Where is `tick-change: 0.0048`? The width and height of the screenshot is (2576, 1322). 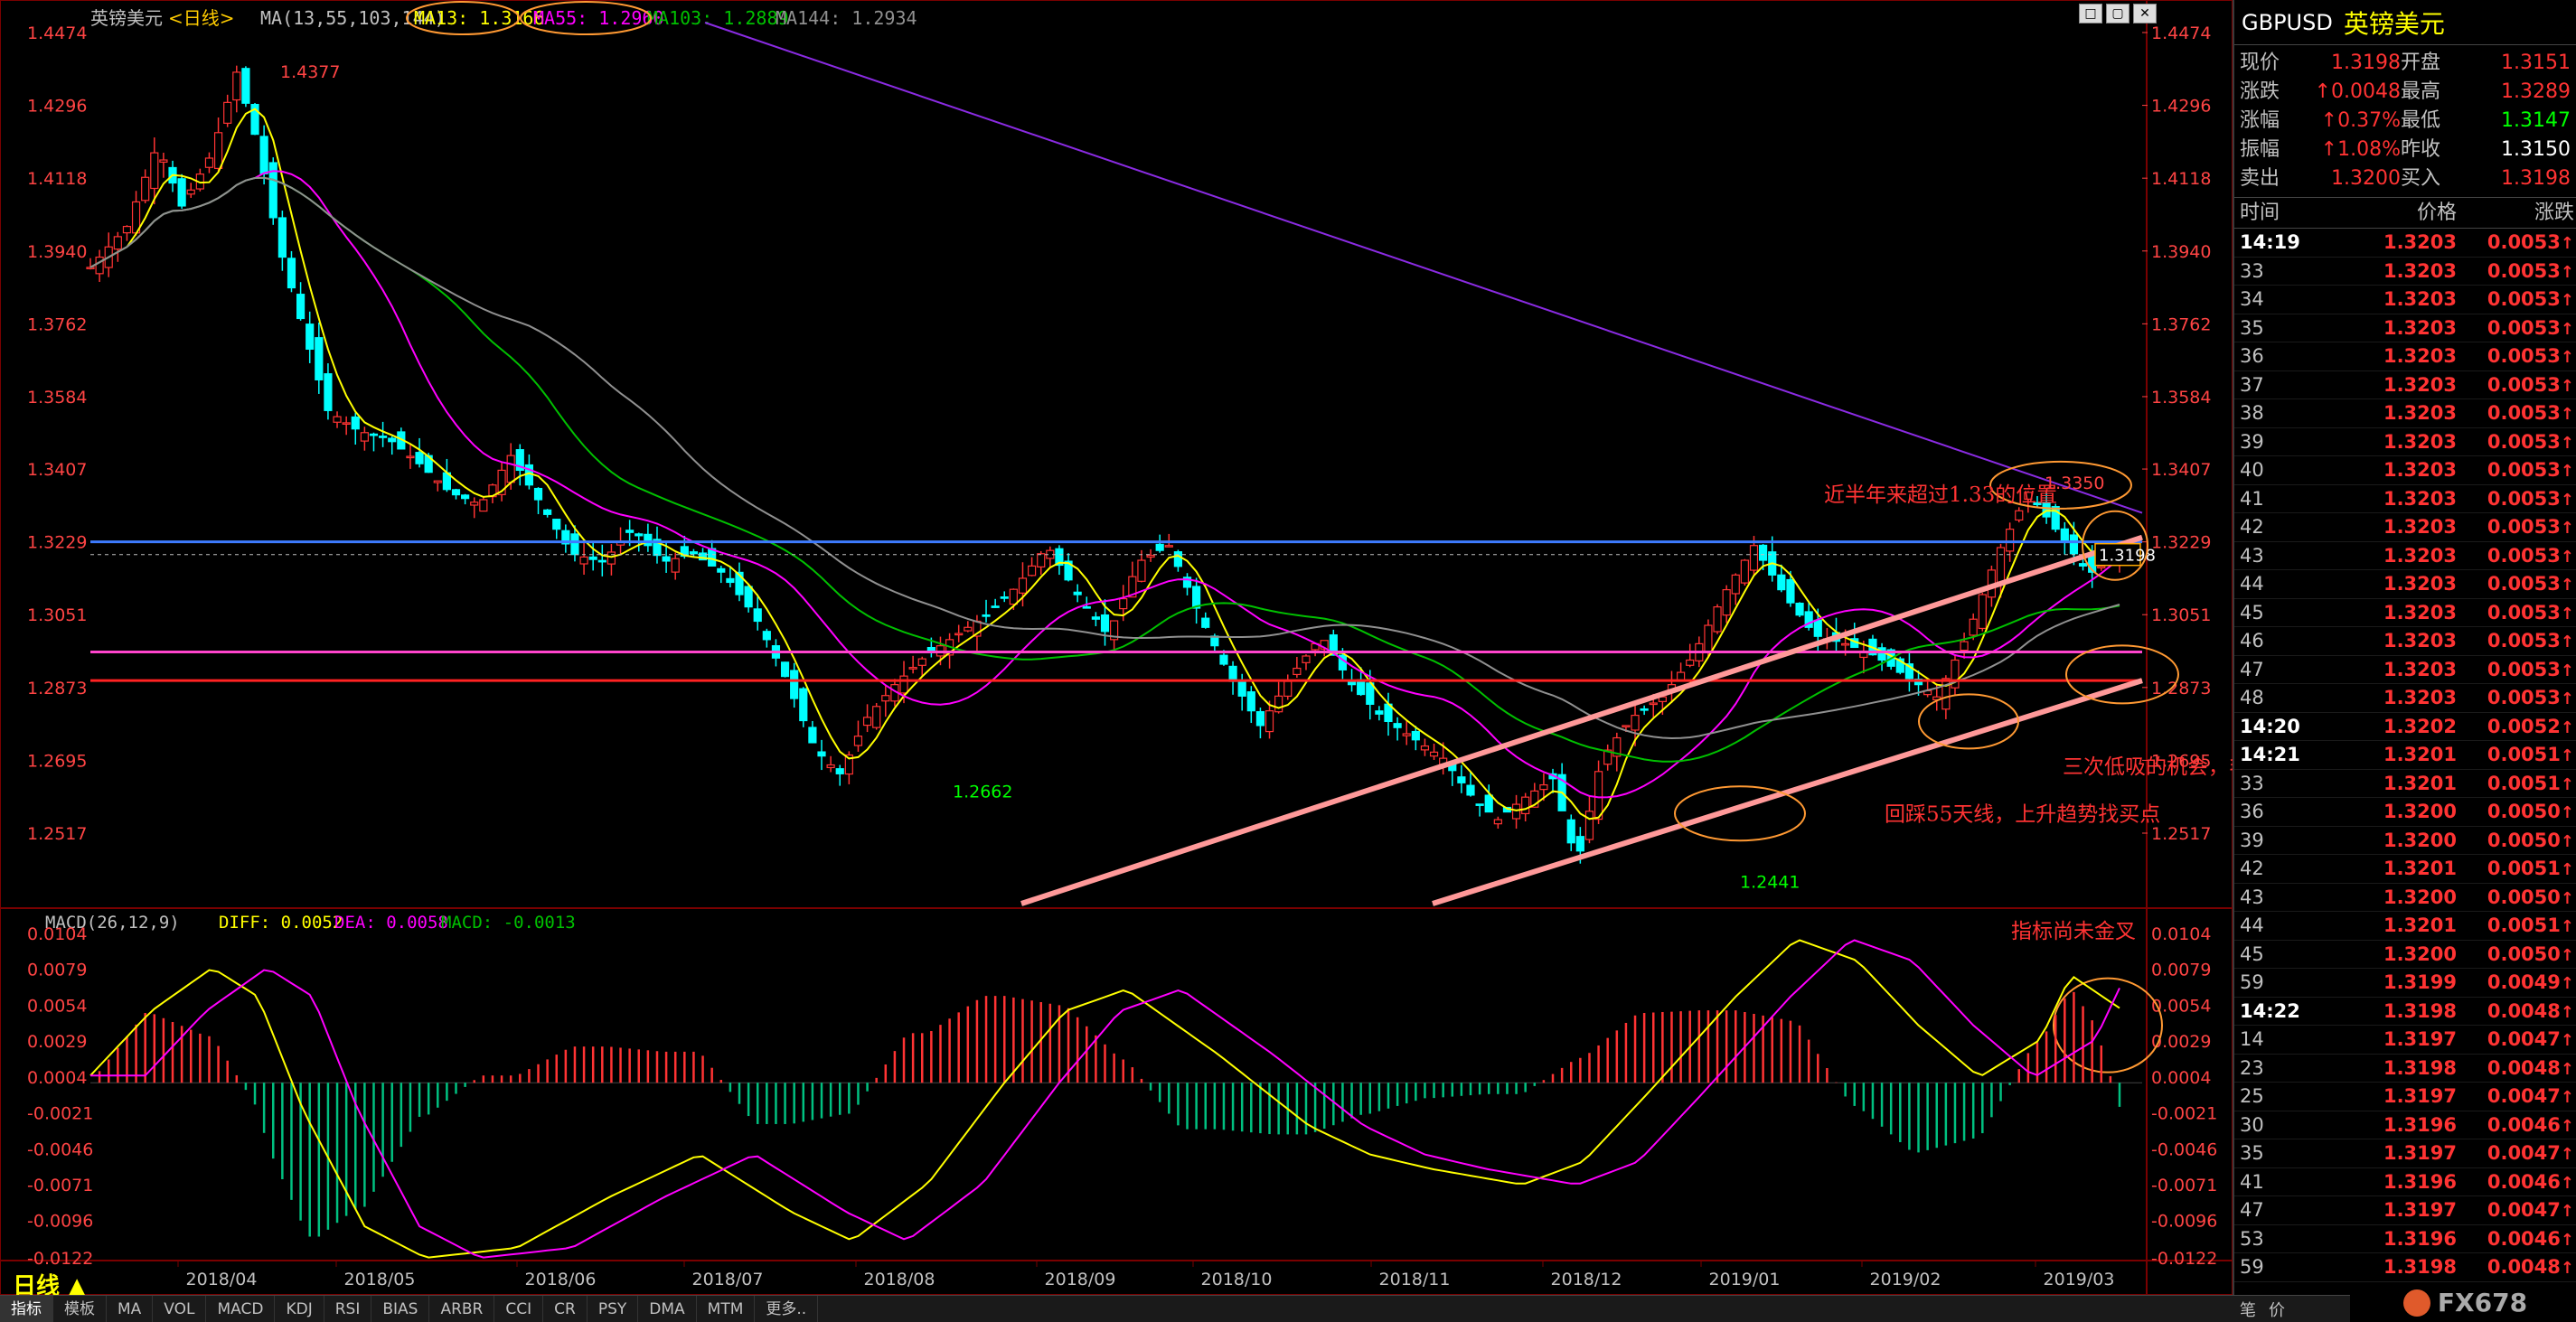 tick-change: 0.0048 is located at coordinates (2515, 1268).